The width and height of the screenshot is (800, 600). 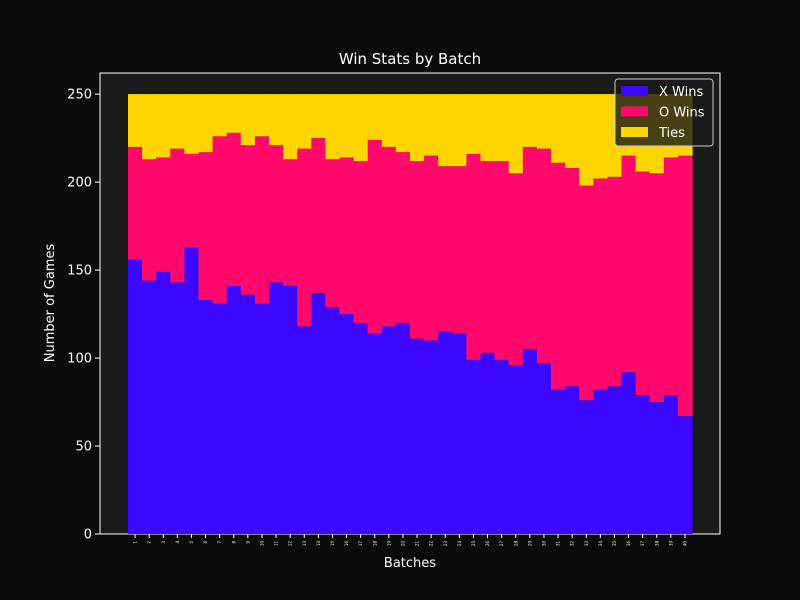 What do you see at coordinates (332, 544) in the screenshot?
I see `x-tick-label: 15` at bounding box center [332, 544].